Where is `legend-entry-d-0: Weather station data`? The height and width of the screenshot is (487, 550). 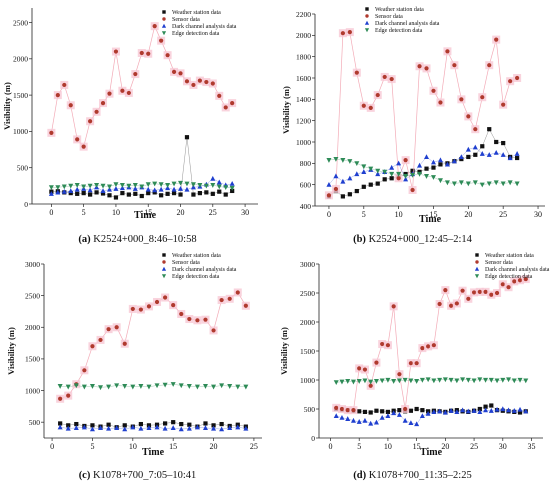
legend-entry-d-0: Weather station data is located at coordinates (509, 256).